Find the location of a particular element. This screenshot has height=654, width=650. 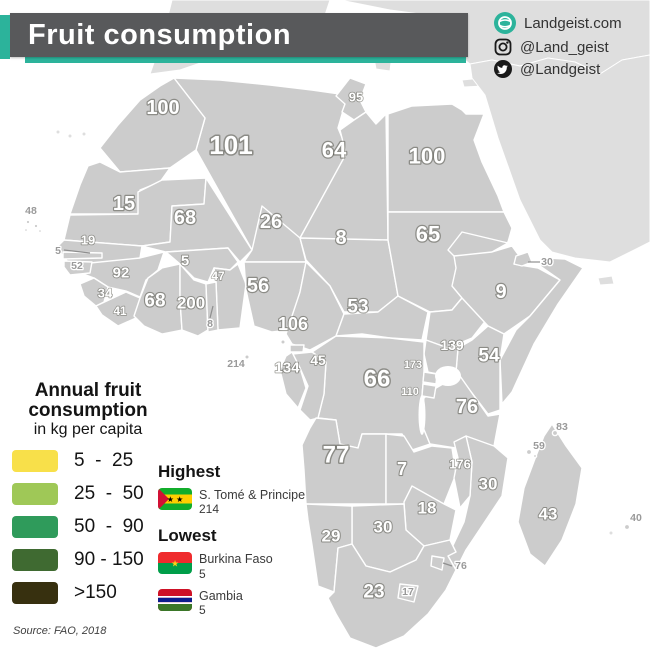

country-rwanda is located at coordinates (430, 378).